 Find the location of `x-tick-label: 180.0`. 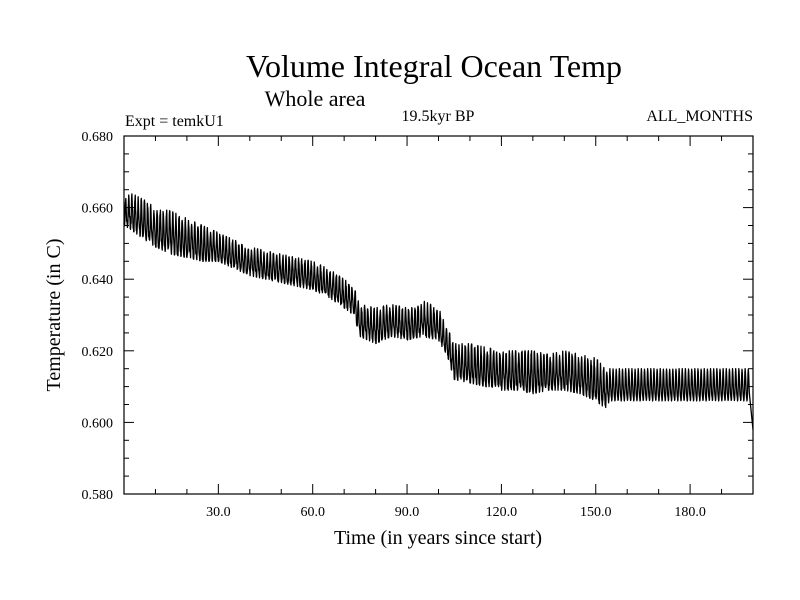

x-tick-label: 180.0 is located at coordinates (690, 512).